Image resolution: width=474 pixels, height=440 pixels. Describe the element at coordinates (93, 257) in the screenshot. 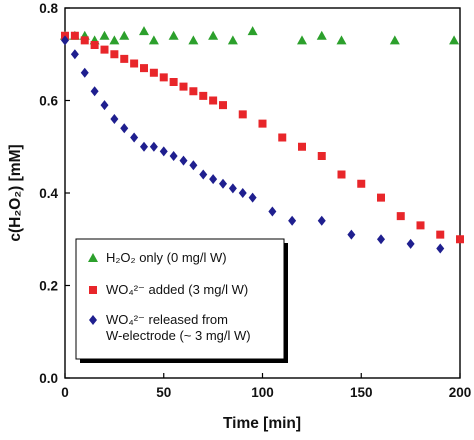

I see `legend-marker-triangle` at that location.